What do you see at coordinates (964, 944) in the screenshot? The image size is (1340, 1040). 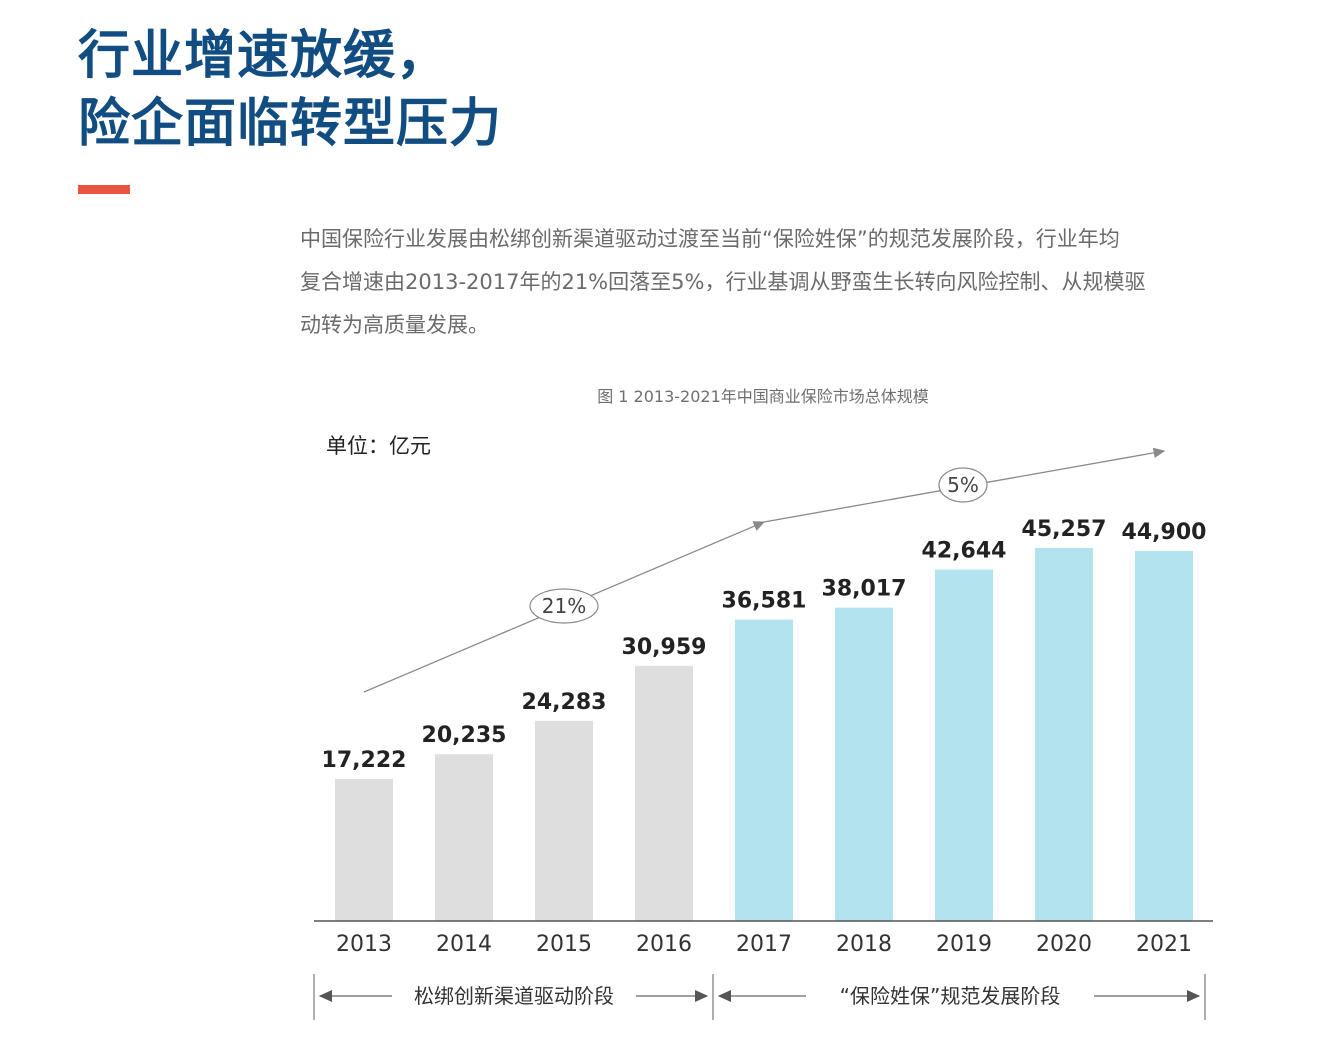 I see `x-tick-label-2019: 2019` at bounding box center [964, 944].